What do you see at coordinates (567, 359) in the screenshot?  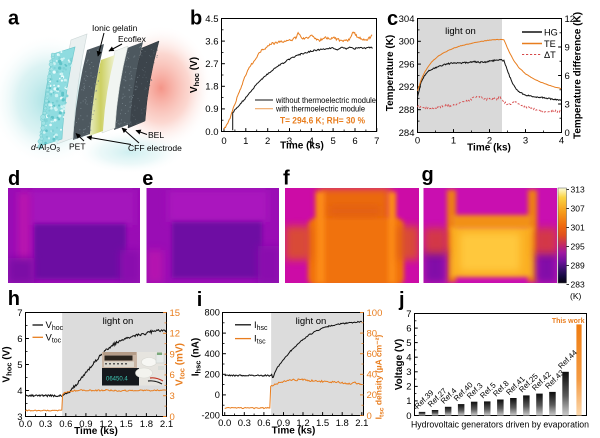 I see `svg-text: Ref.44` at bounding box center [567, 359].